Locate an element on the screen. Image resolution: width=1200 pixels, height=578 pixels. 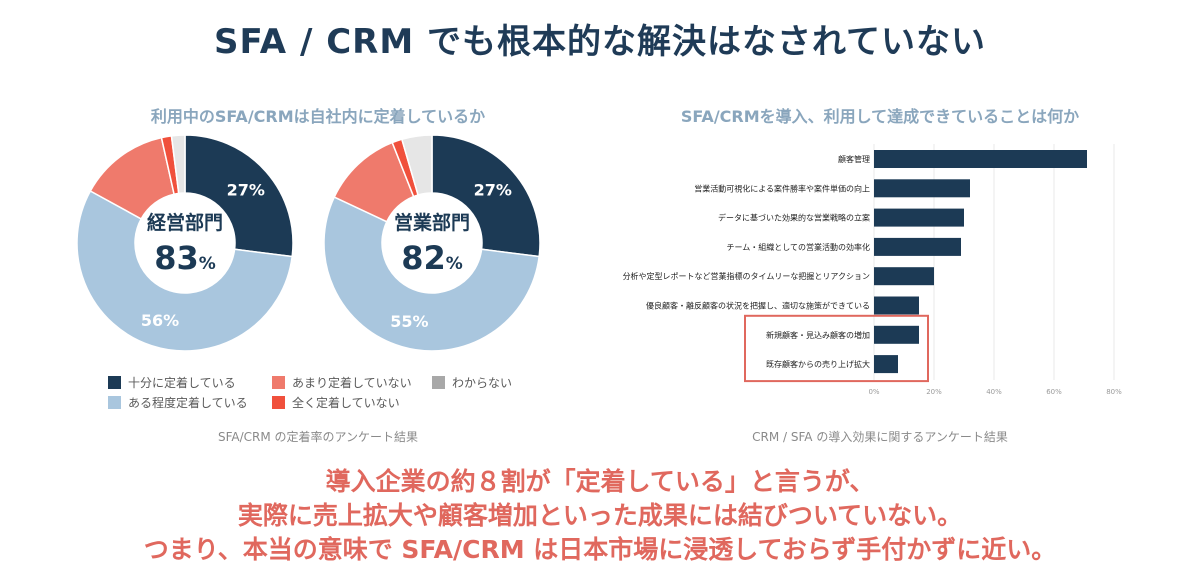
bar-category-label: チーム・組織としての営業活動の効率化 is located at coordinates (798, 247).